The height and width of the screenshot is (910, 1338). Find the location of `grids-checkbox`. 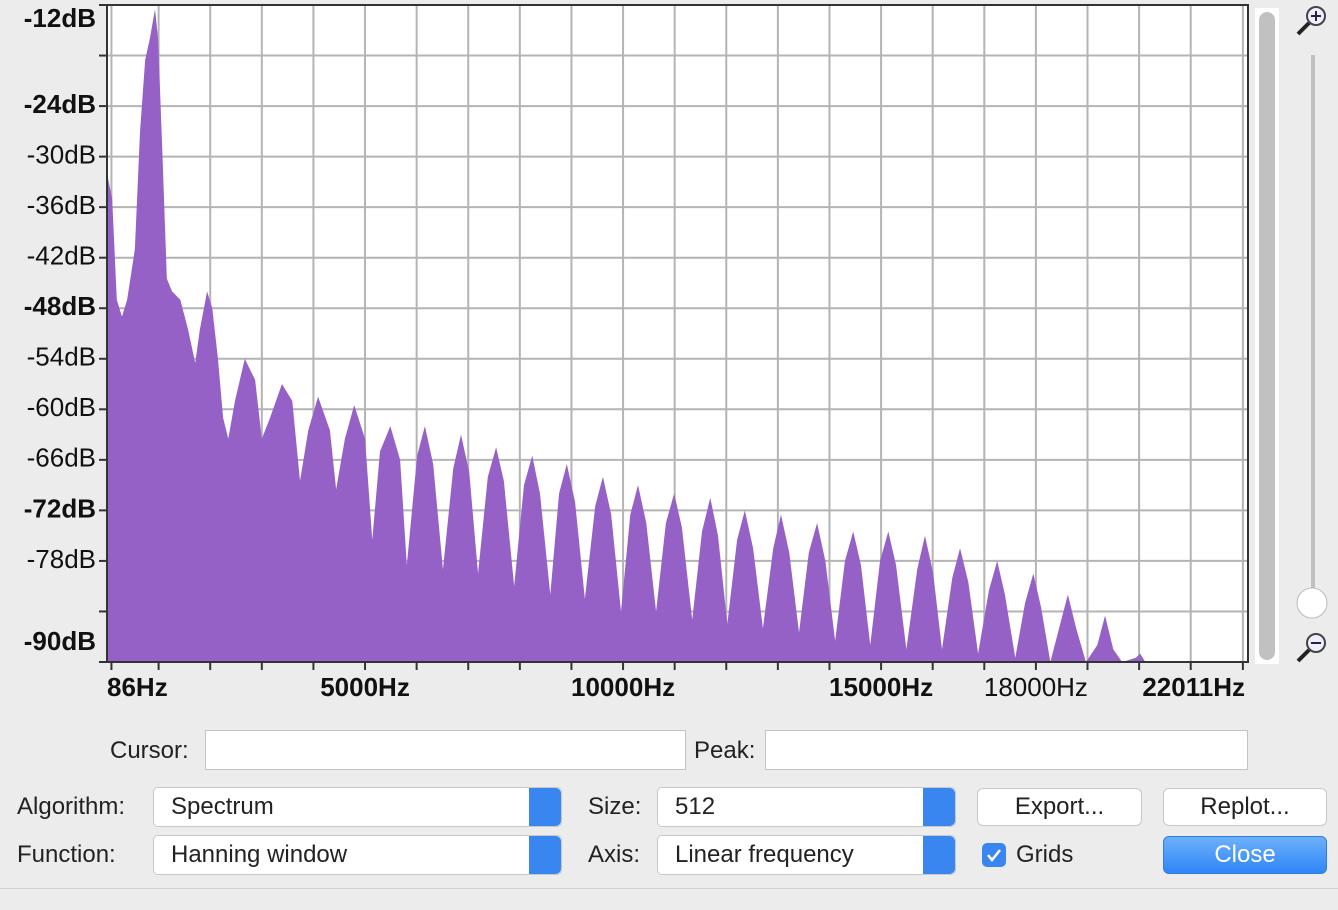

grids-checkbox is located at coordinates (994, 855).